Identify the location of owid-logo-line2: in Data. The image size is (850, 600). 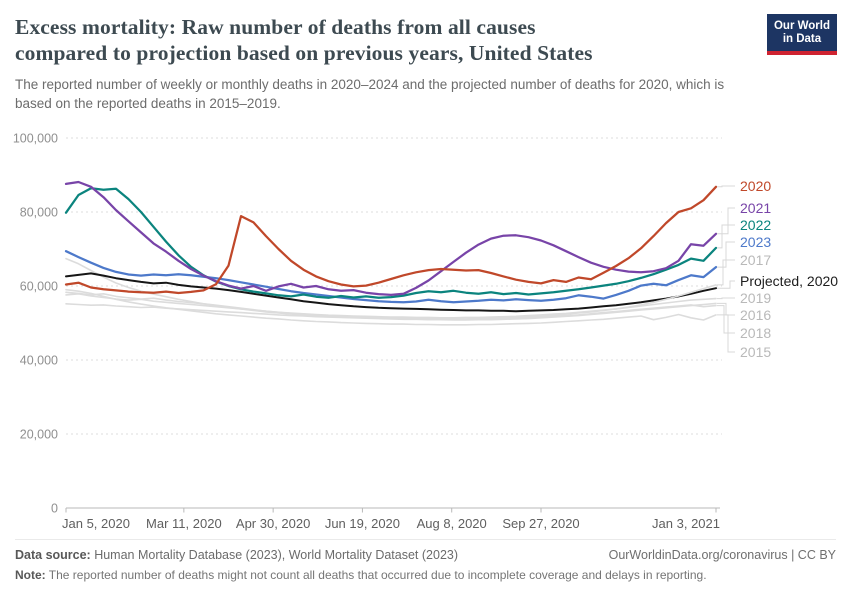
(802, 39).